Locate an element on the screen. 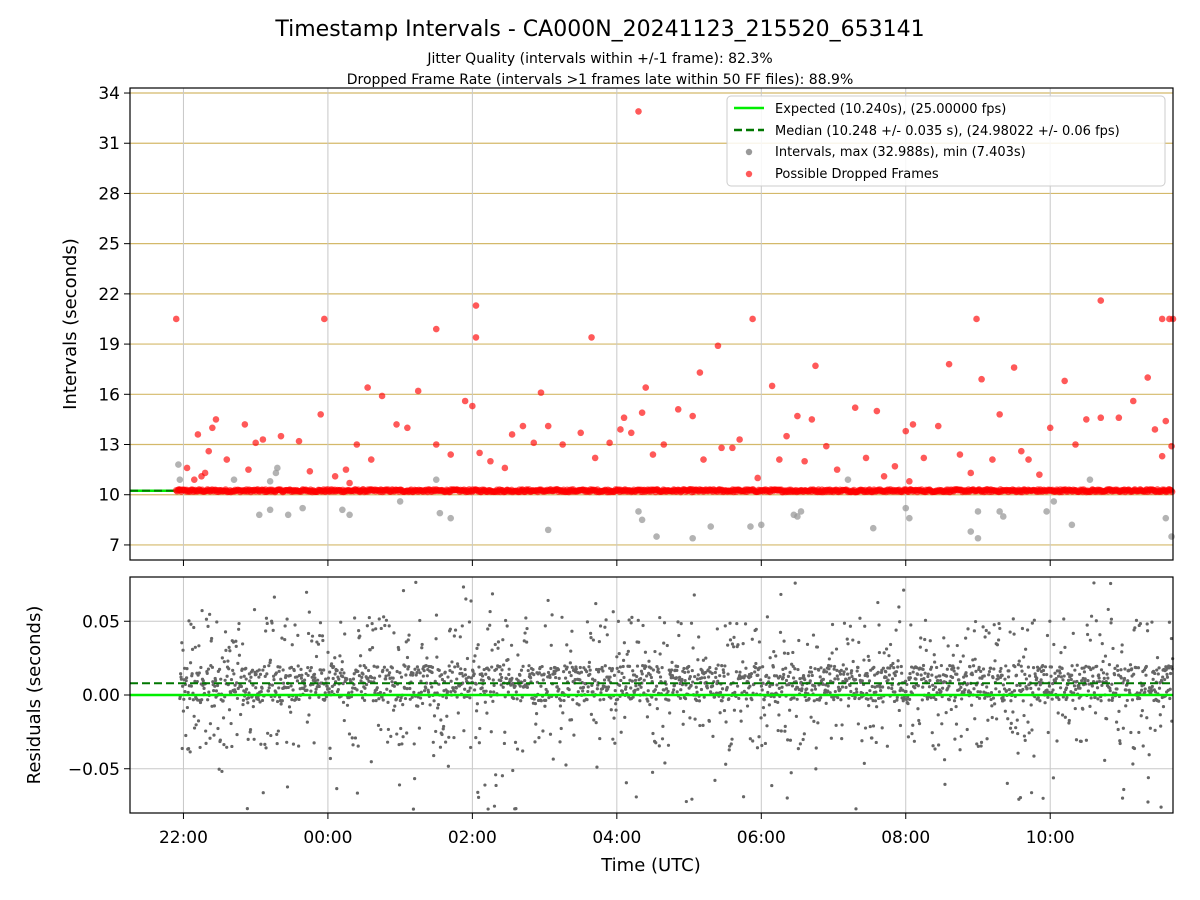  residuals-y-axis-label: Residuals (seconds) is located at coordinates (34, 695).